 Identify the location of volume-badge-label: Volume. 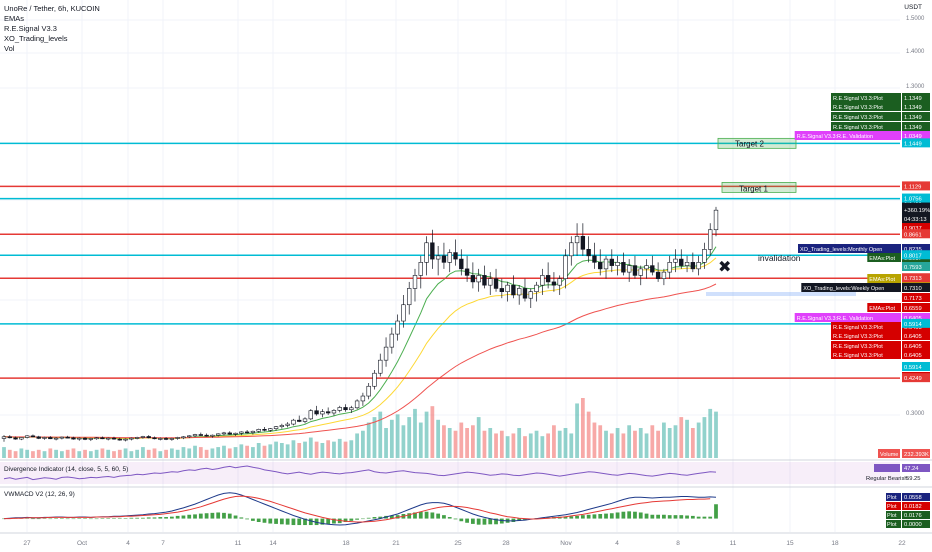
(889, 455).